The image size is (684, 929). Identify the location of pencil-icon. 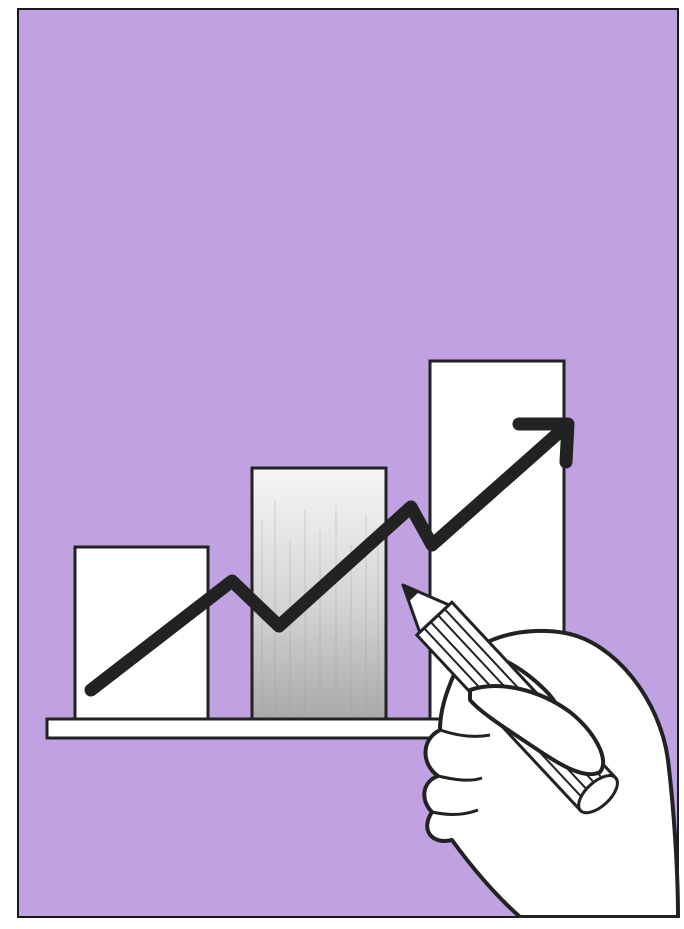
(510, 699).